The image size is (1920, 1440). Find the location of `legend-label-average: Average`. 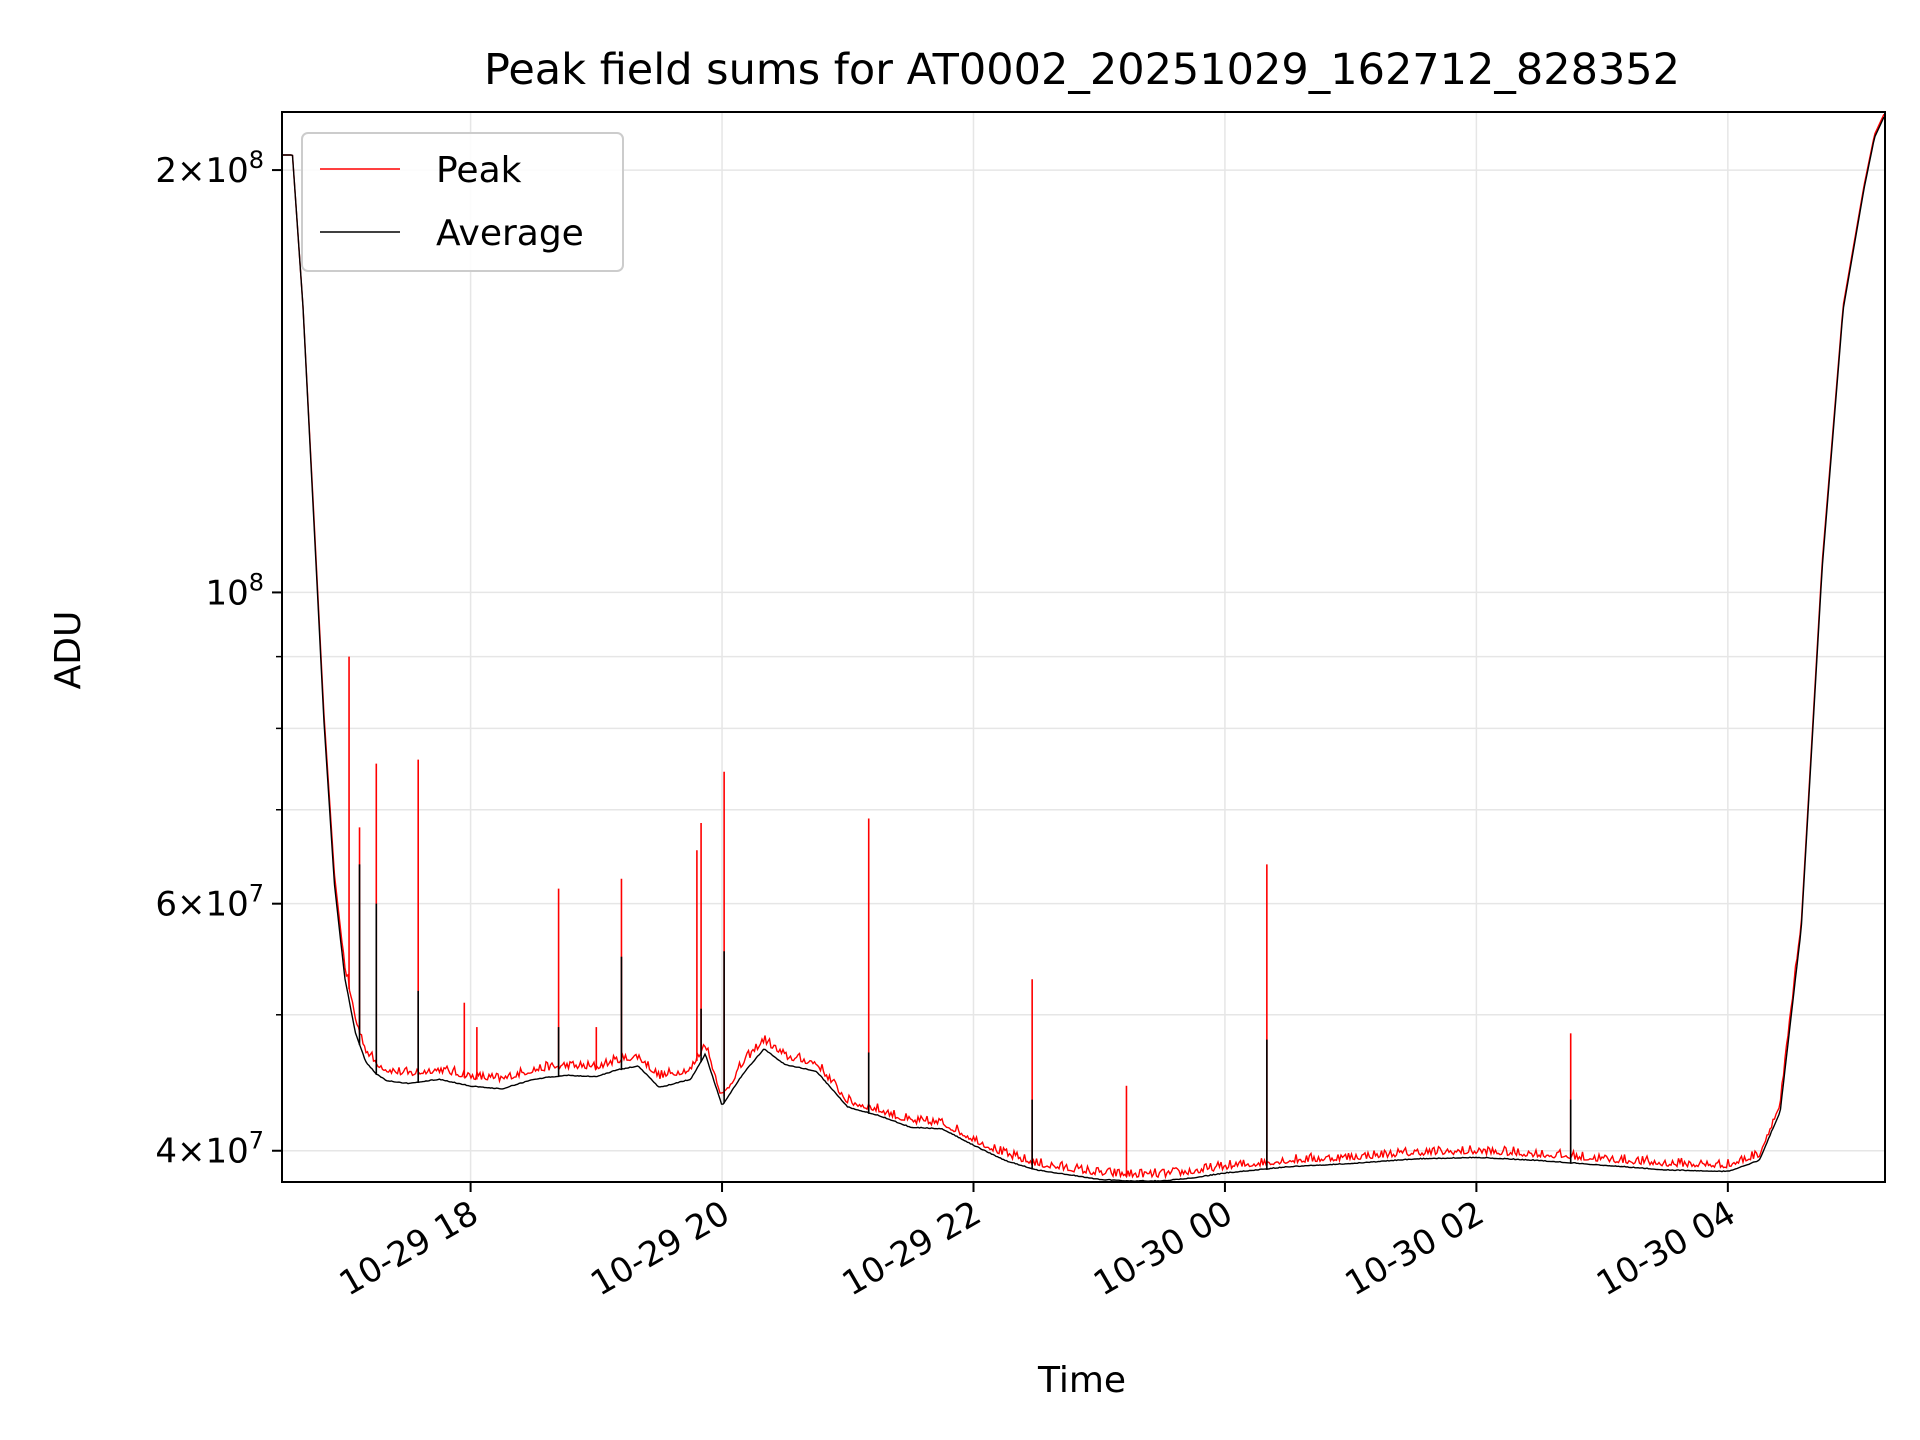

legend-label-average: Average is located at coordinates (510, 233).